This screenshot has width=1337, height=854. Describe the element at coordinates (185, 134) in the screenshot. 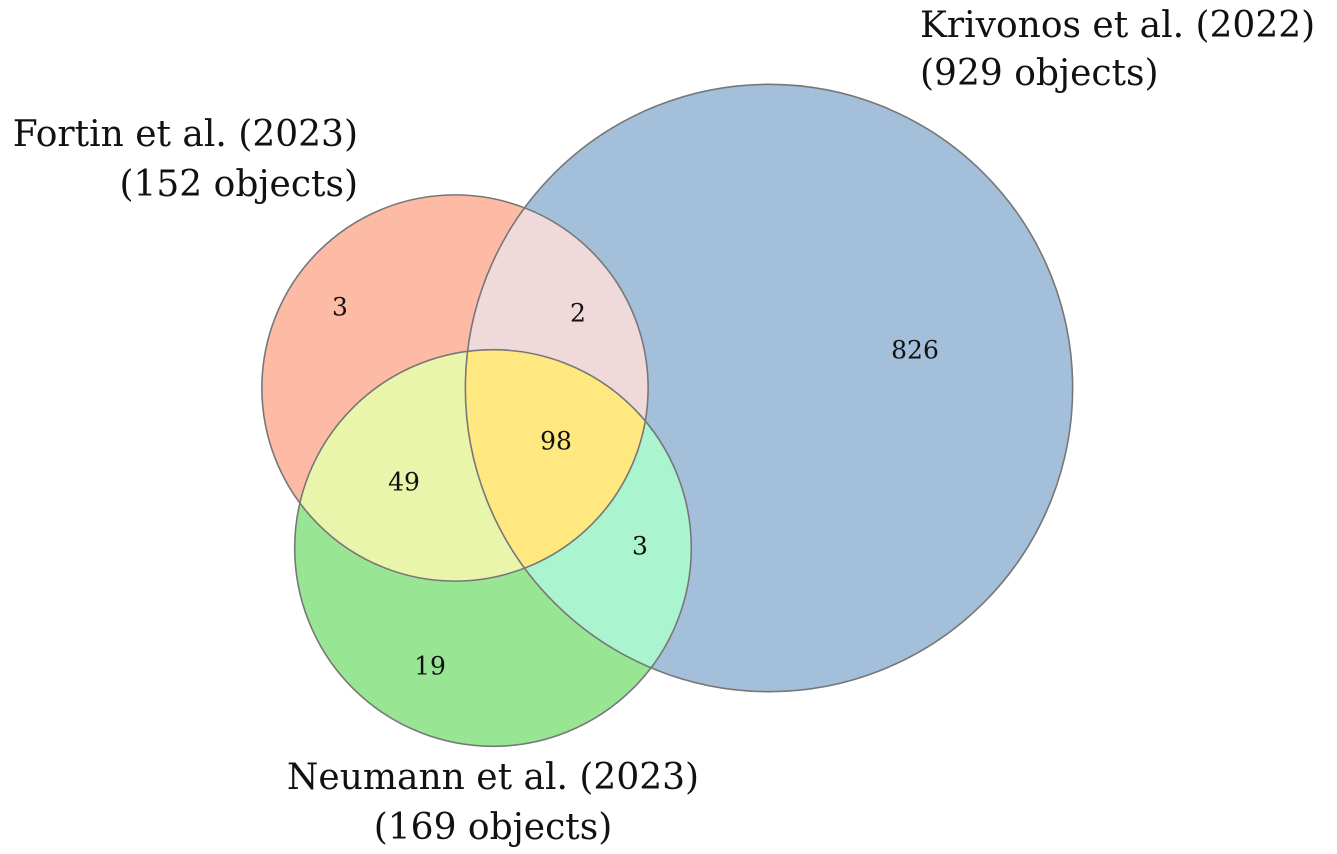

I see `set-name: Fortin et al. (2023)` at that location.